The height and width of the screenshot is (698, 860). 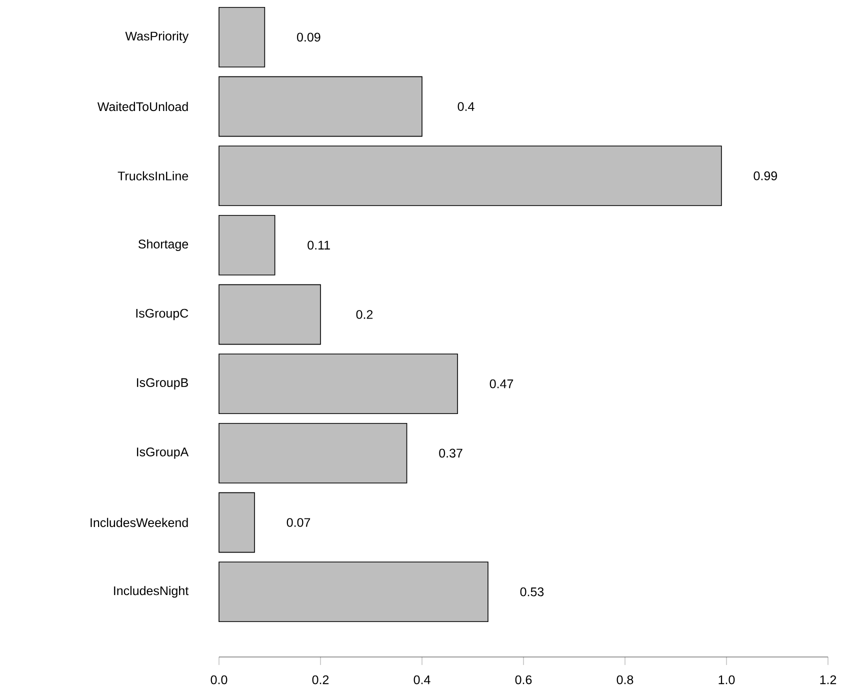 What do you see at coordinates (502, 383) in the screenshot?
I see `data-label: 0.47` at bounding box center [502, 383].